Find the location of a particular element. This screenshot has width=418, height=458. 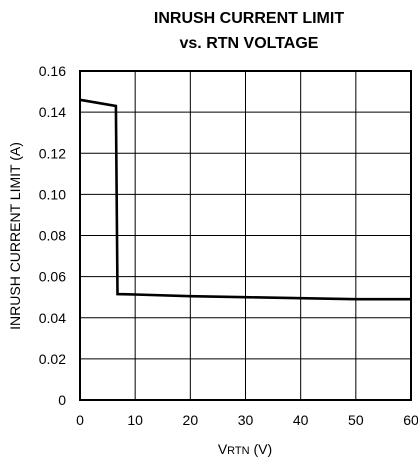

y-tick-label: 0.12 is located at coordinates (52, 153).